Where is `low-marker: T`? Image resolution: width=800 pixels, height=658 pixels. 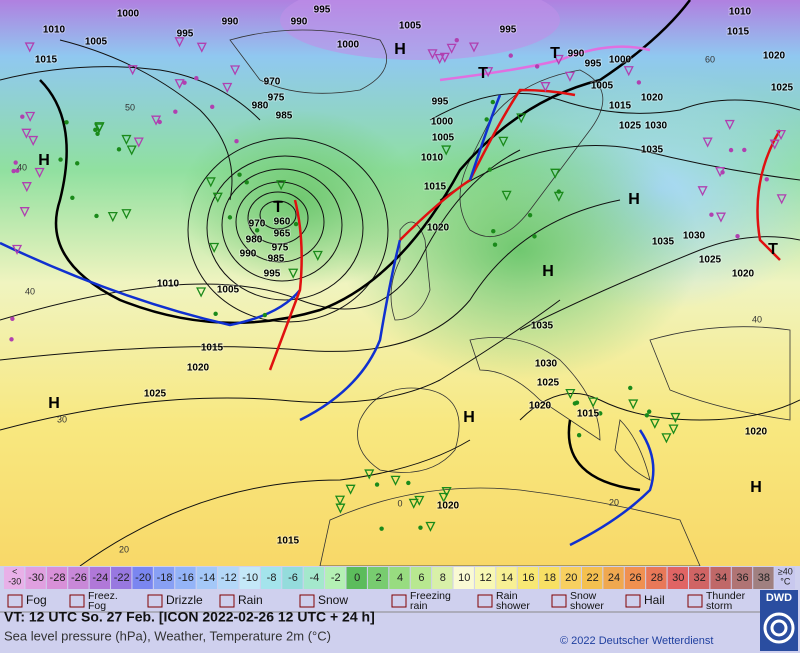 low-marker: T is located at coordinates (483, 73).